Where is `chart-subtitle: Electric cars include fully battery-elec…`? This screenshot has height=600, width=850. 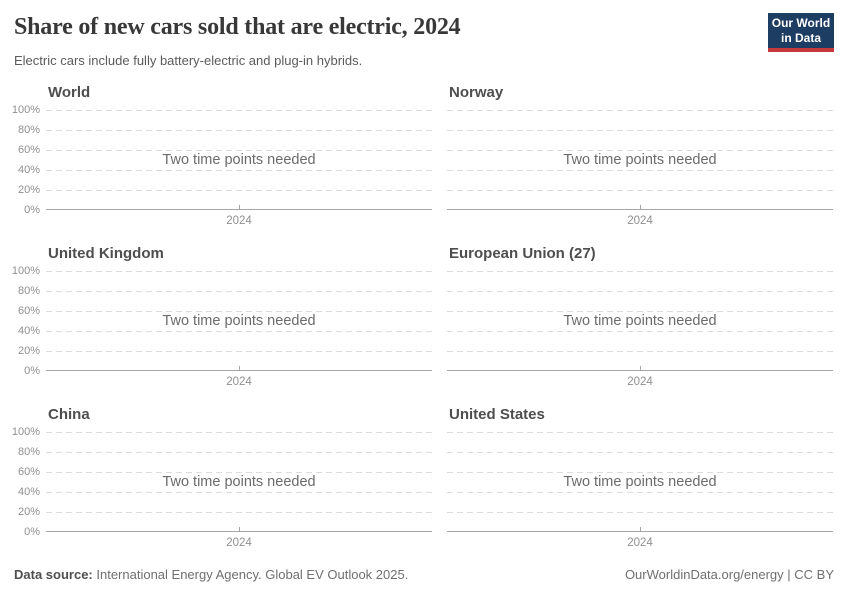
chart-subtitle: Electric cars include fully battery-elec… is located at coordinates (188, 60).